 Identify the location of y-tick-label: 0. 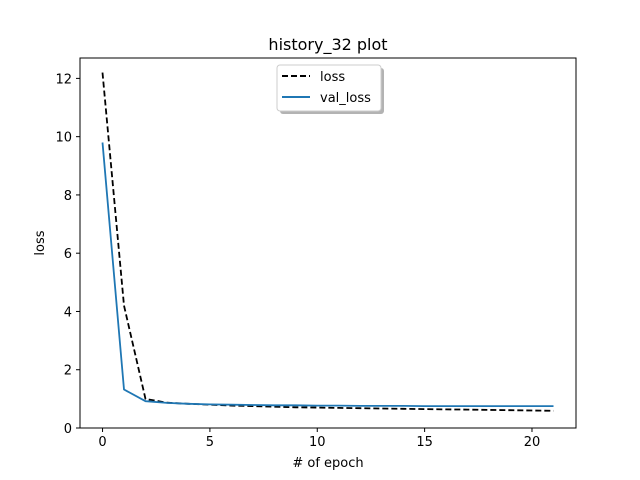
(68, 429).